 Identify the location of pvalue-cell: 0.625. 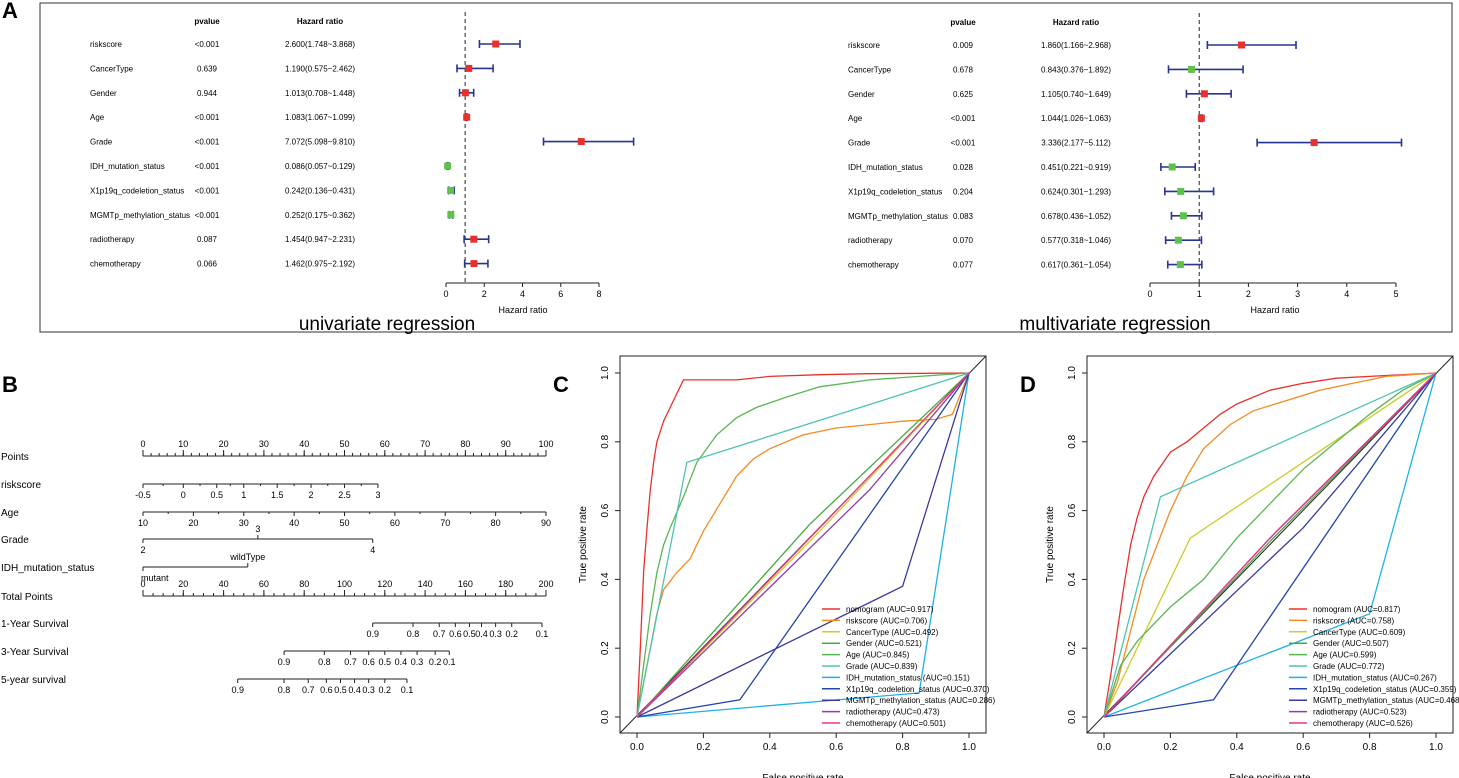
(963, 94).